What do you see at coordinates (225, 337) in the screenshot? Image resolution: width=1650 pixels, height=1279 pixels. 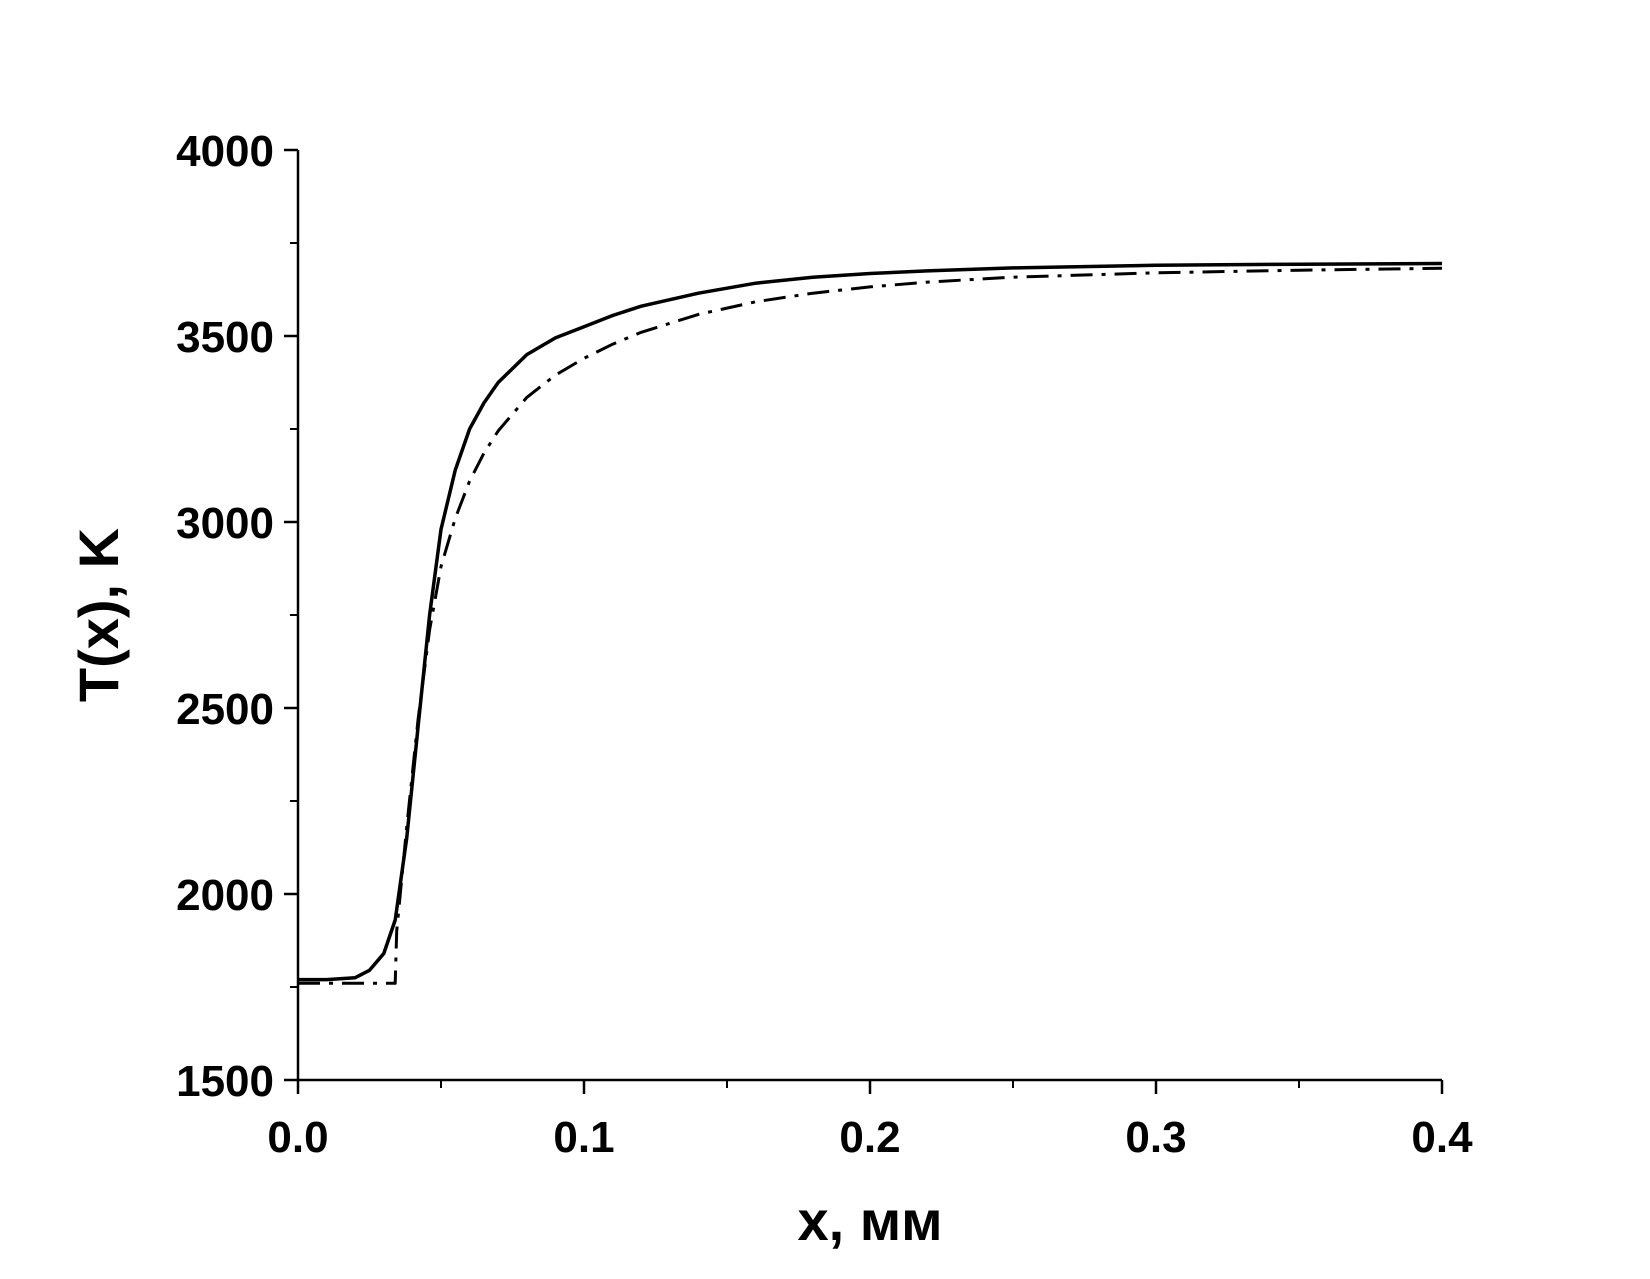 I see `y-tick-label: 3500` at bounding box center [225, 337].